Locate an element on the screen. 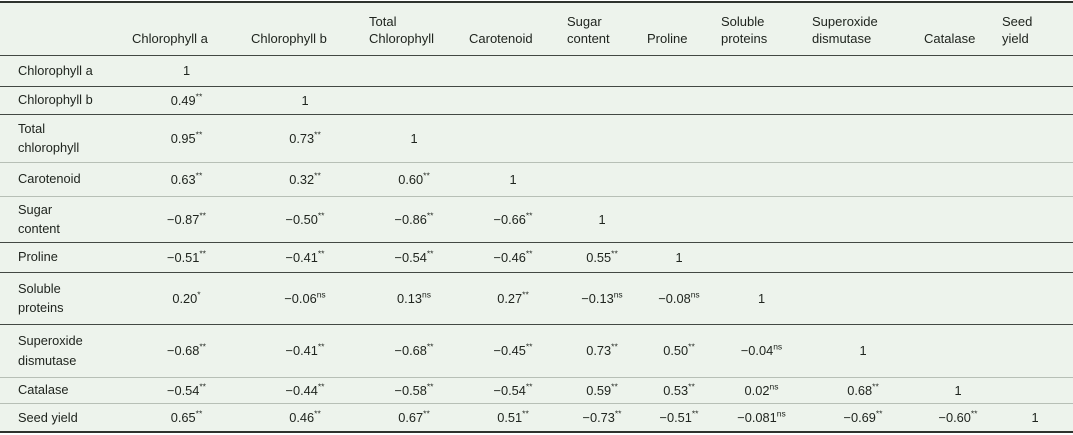 The image size is (1073, 435). correlation-value: −0.54 is located at coordinates (509, 390).